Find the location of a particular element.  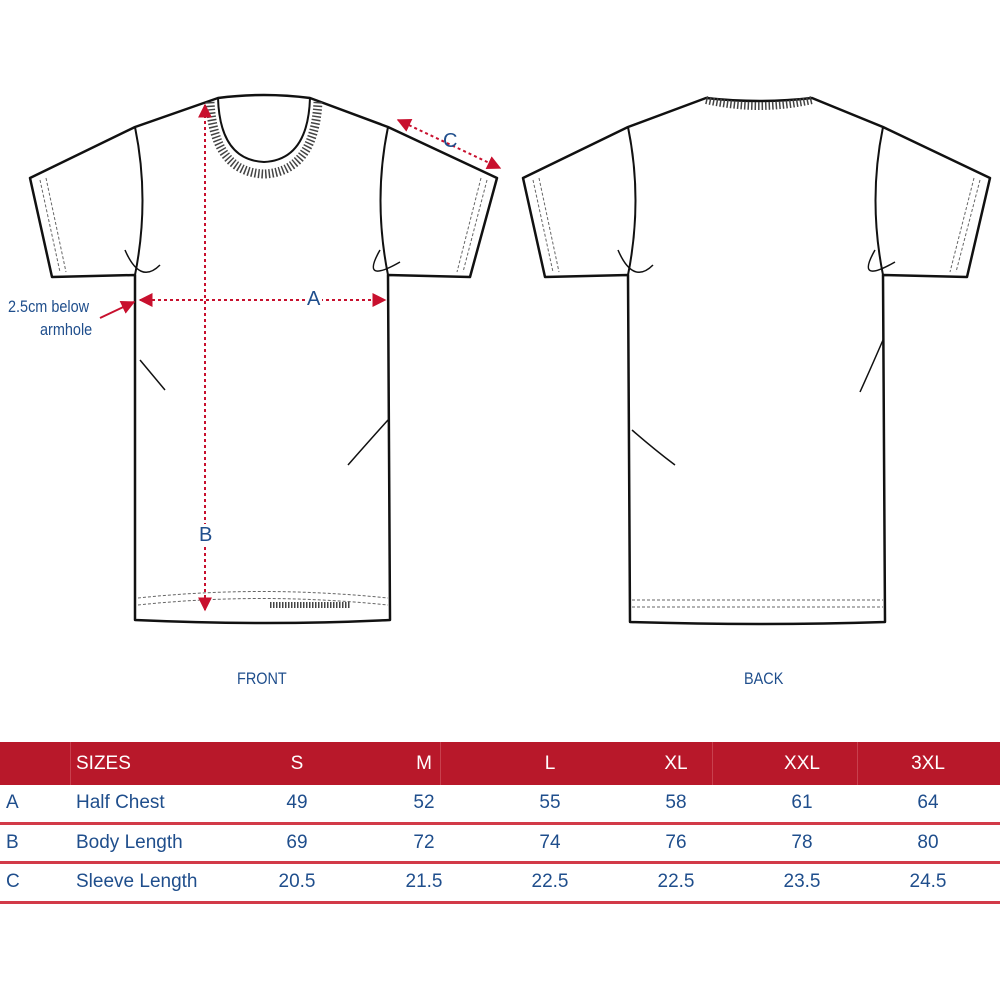

header-size: S is located at coordinates (297, 763).